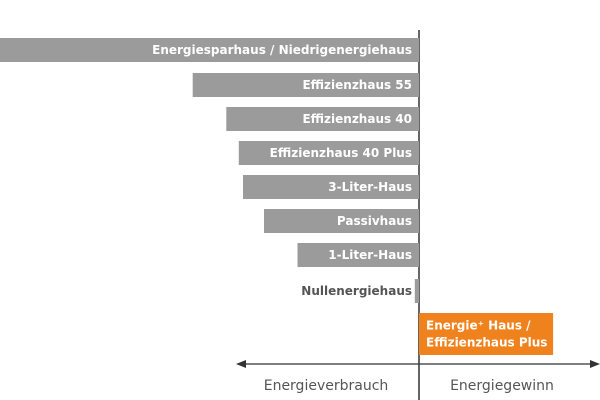  Describe the element at coordinates (370, 255) in the screenshot. I see `bar-label: 1-Liter-Haus` at that location.